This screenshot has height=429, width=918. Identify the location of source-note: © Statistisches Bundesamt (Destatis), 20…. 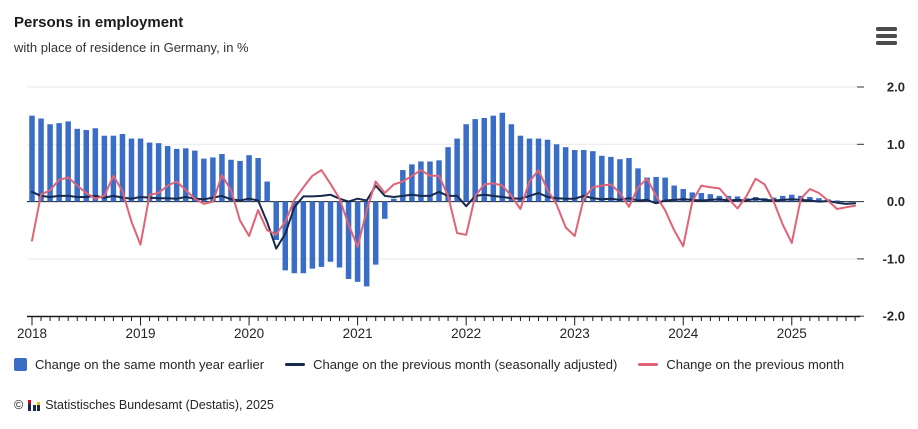
(144, 405).